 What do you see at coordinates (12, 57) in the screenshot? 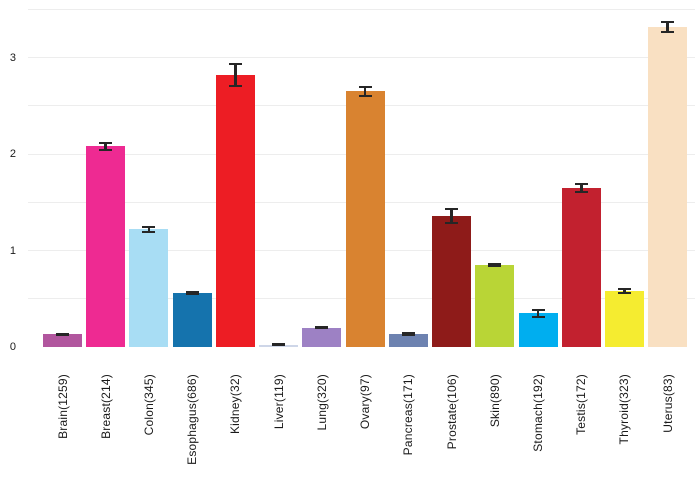
I see `y-tick-label: 3` at bounding box center [12, 57].